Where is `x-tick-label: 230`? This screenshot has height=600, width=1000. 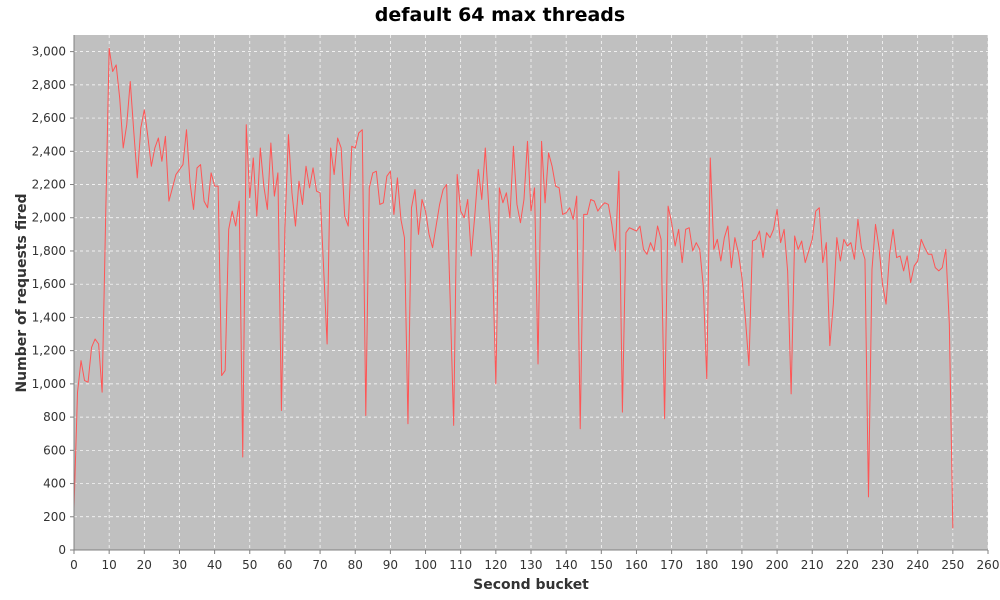
x-tick-label: 230 is located at coordinates (882, 565).